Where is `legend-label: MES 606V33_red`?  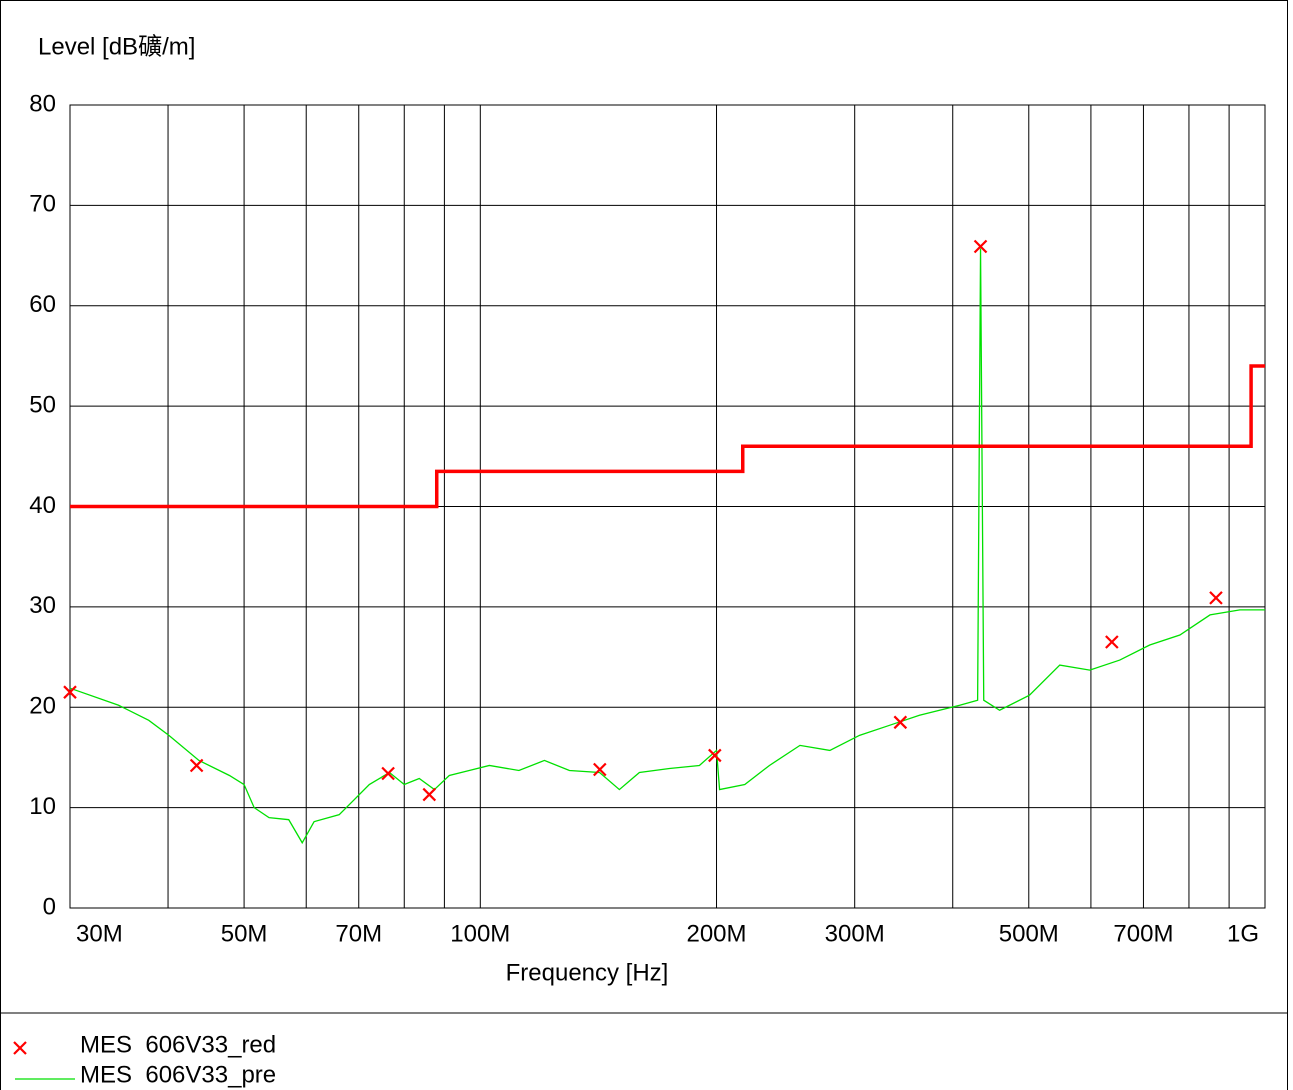
legend-label: MES 606V33_red is located at coordinates (178, 1044).